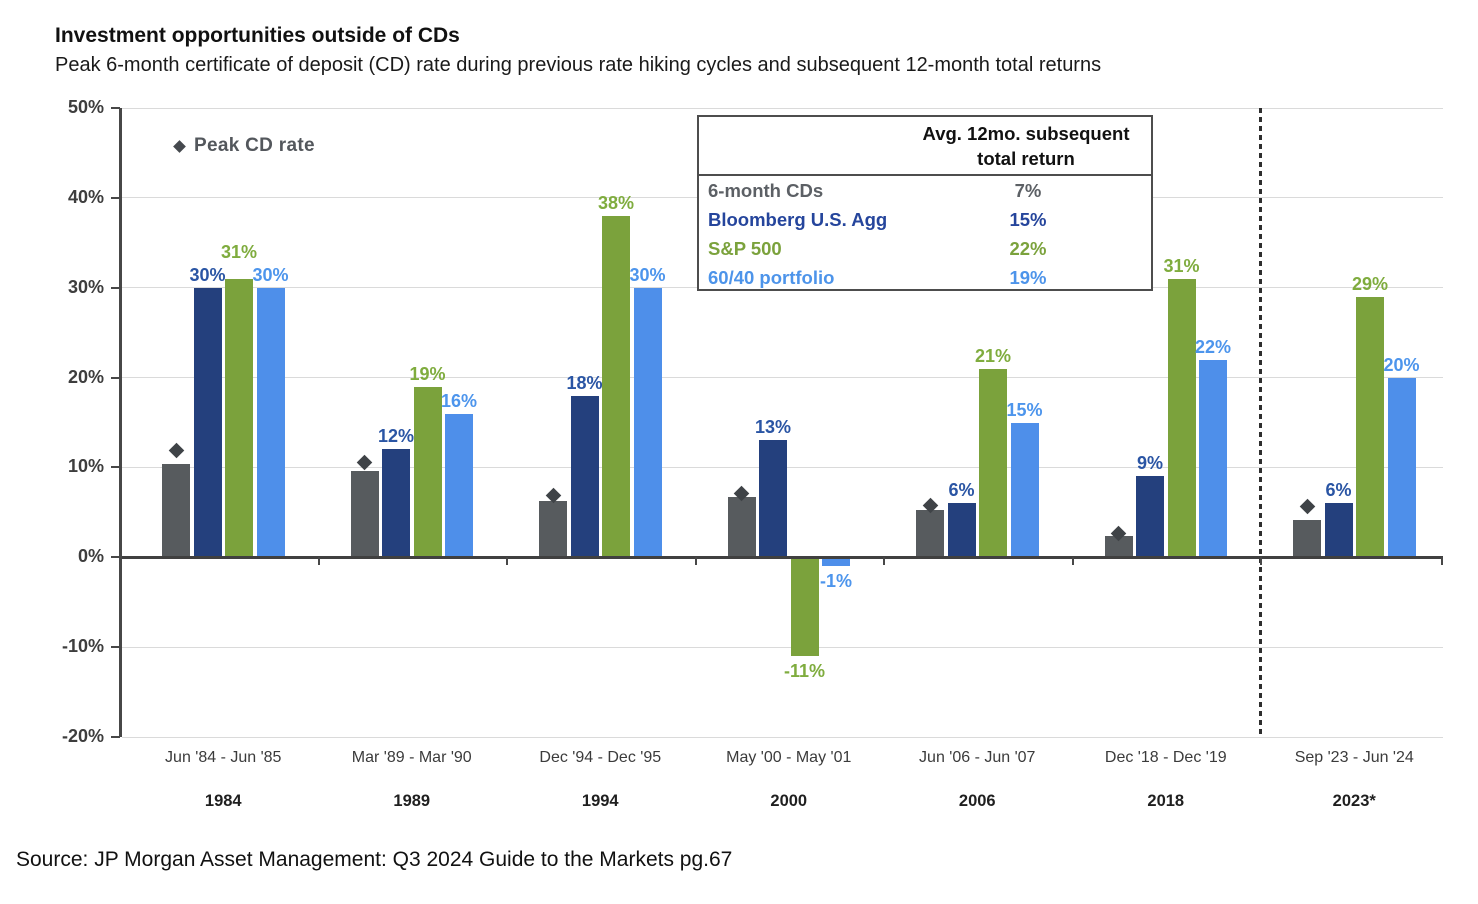 The image size is (1478, 904). Describe the element at coordinates (1370, 283) in the screenshot. I see `bar-value-label: 29%` at that location.